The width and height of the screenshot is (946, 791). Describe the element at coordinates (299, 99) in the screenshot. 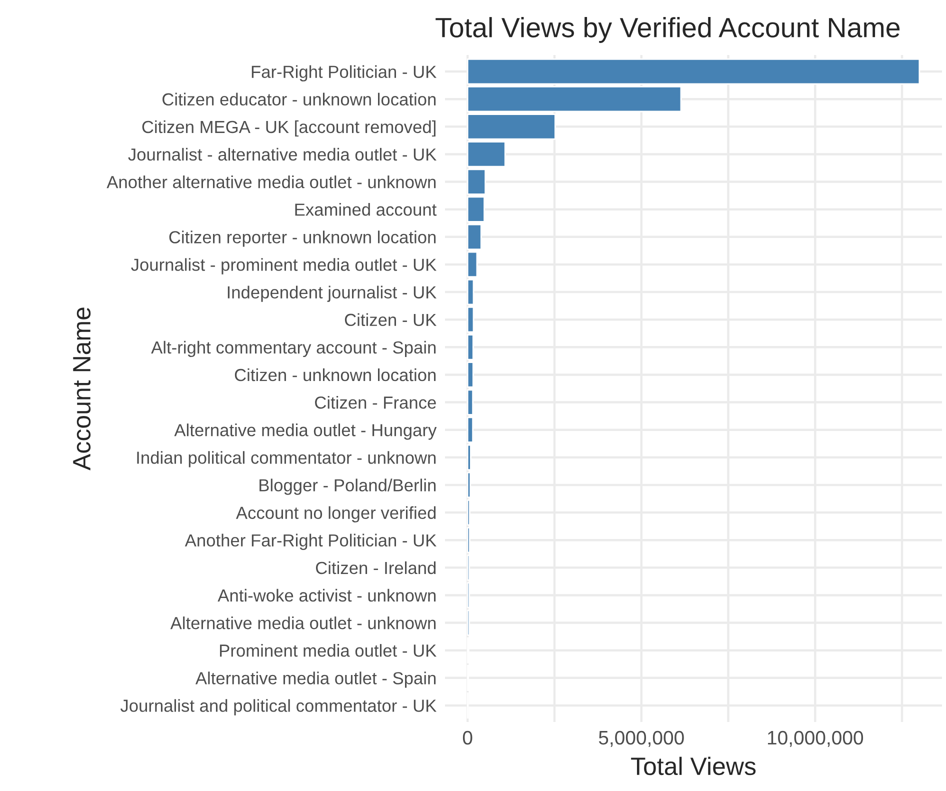

I see `y-tick-label: Citizen educator - unknown location` at that location.